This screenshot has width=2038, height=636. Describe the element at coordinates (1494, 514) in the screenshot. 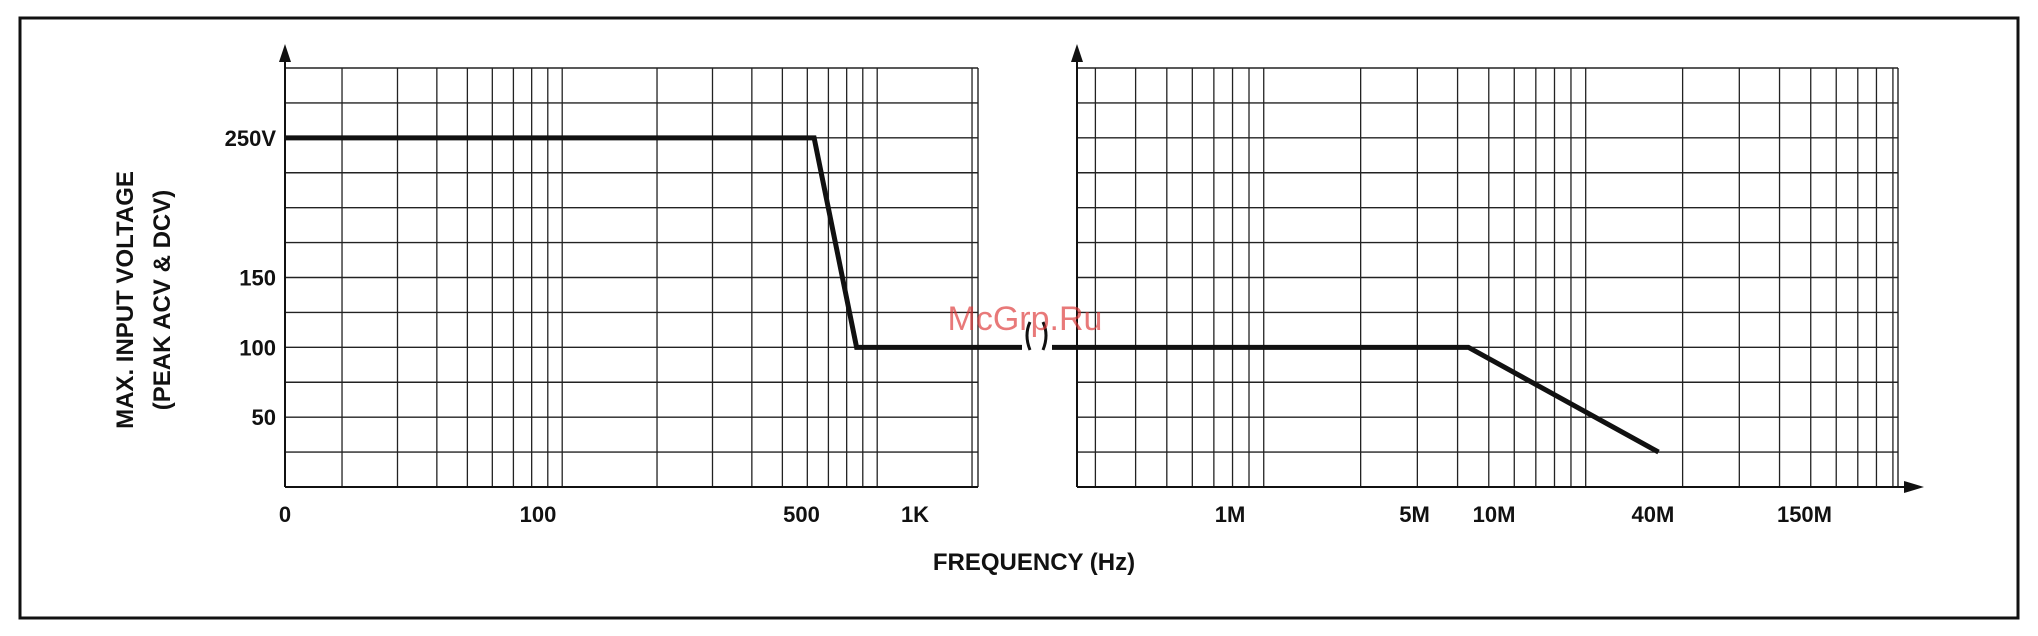

I see `x-tick-label: 10M` at that location.